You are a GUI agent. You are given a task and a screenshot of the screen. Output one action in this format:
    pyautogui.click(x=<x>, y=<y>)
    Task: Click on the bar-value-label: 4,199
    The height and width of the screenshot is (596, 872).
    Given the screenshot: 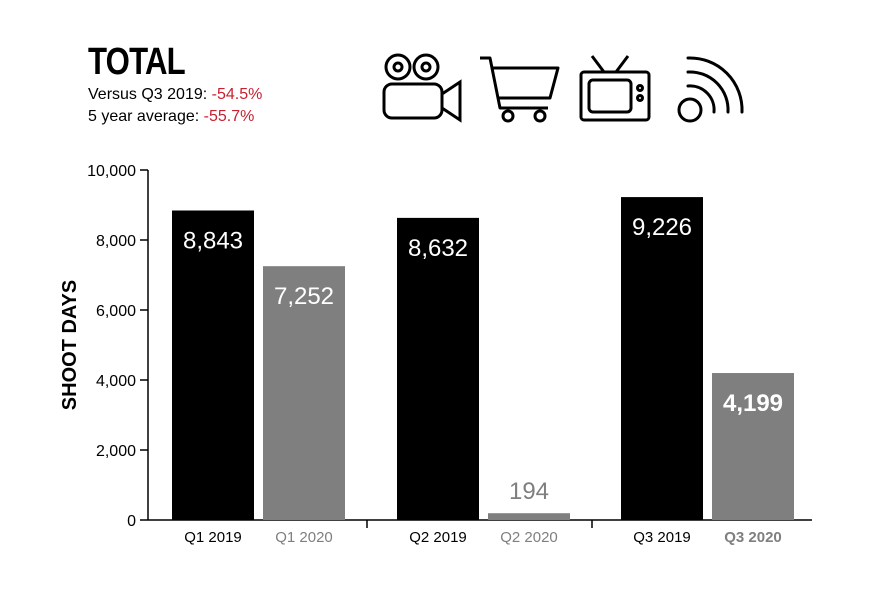 What is the action you would take?
    pyautogui.click(x=753, y=403)
    